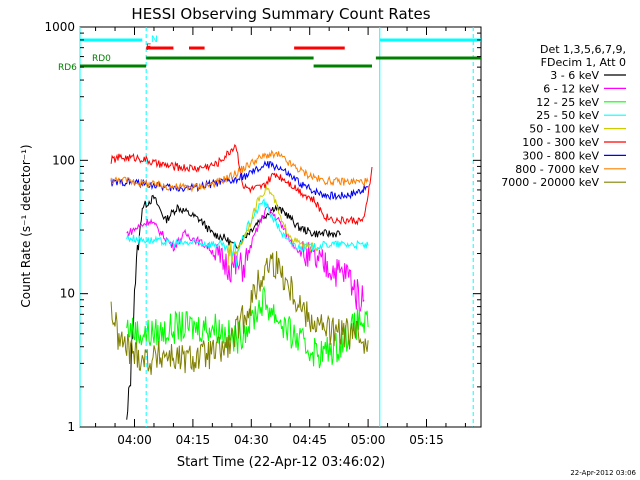  I want to click on legend-header-1: Det 1,3,5,6,7,9,, so click(583, 49).